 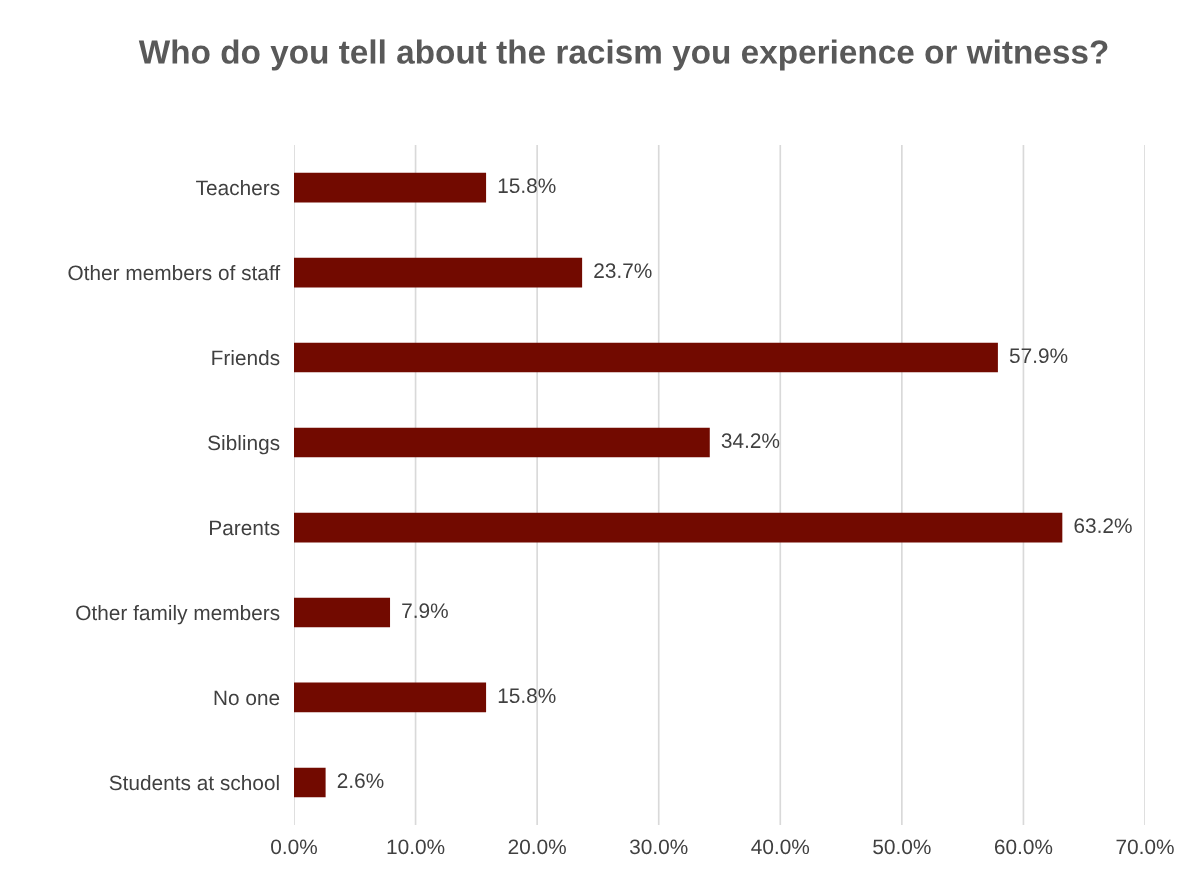 I want to click on data-label: 23.7%, so click(x=623, y=271).